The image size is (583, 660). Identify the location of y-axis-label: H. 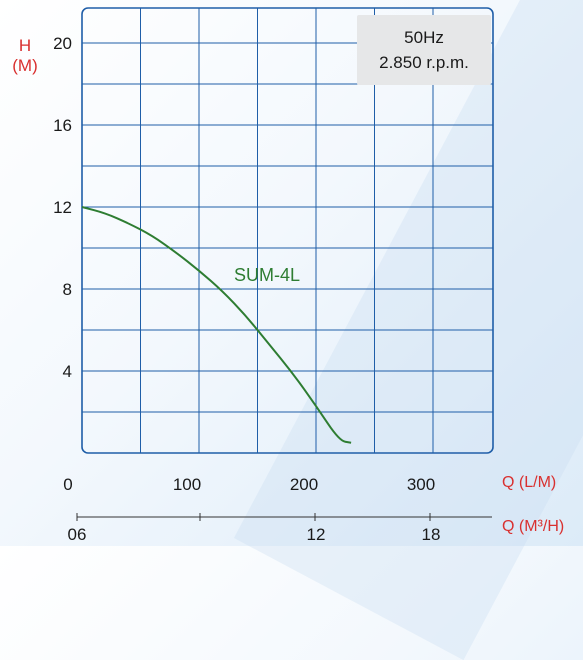
(25, 45).